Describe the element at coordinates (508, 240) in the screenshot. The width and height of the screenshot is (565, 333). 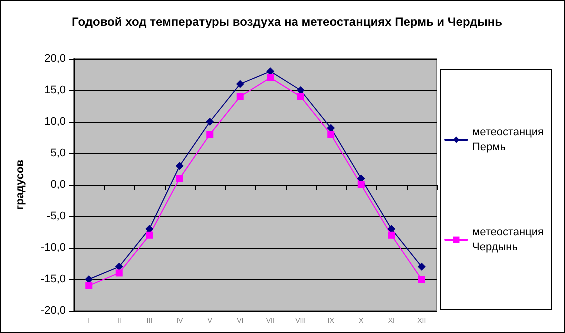
I see `legend-label: метеостанция Чердынь` at that location.